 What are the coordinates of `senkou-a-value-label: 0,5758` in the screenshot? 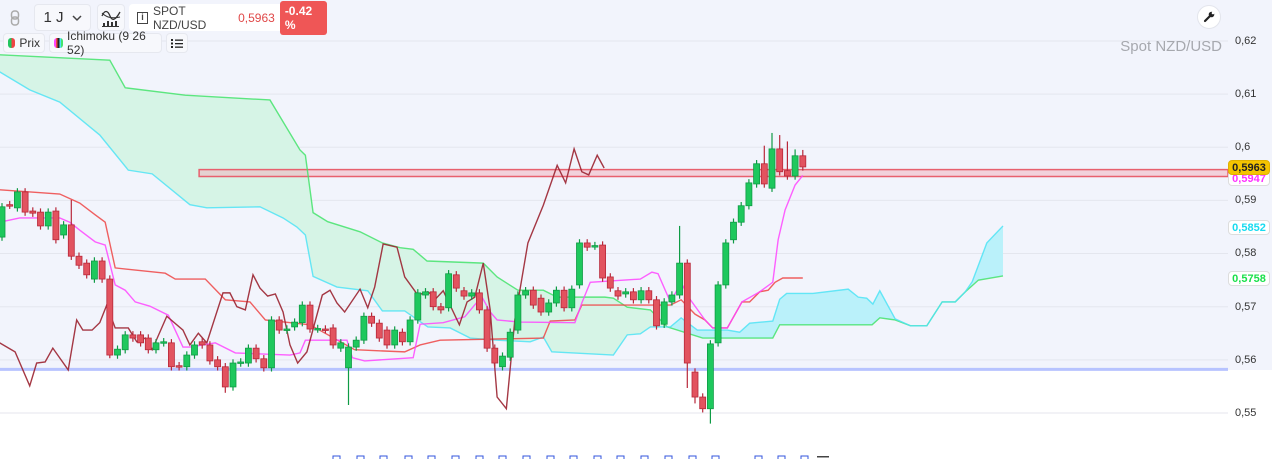 It's located at (1249, 278).